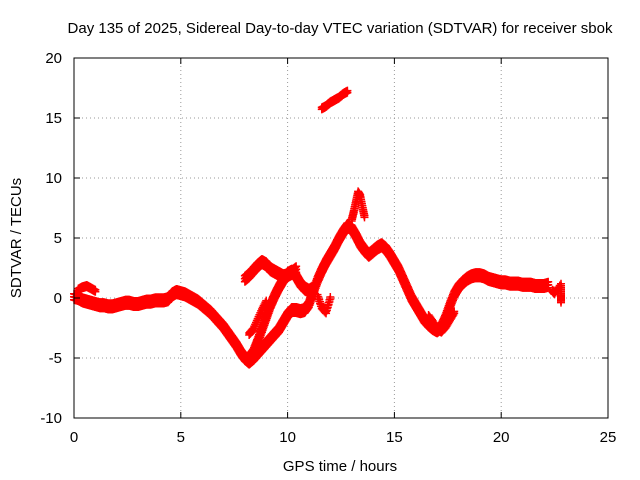 The height and width of the screenshot is (480, 640). What do you see at coordinates (258, 317) in the screenshot?
I see `series-steep-segment` at bounding box center [258, 317].